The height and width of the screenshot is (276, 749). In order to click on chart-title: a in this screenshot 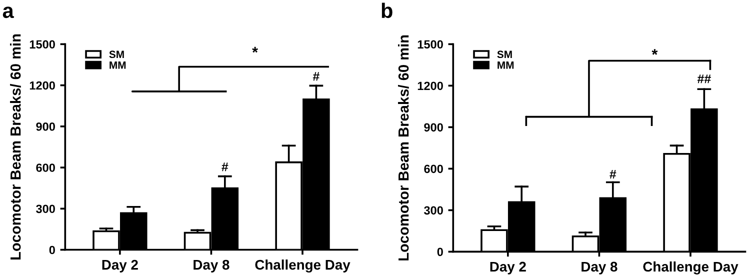, I will do `click(8, 12)`.